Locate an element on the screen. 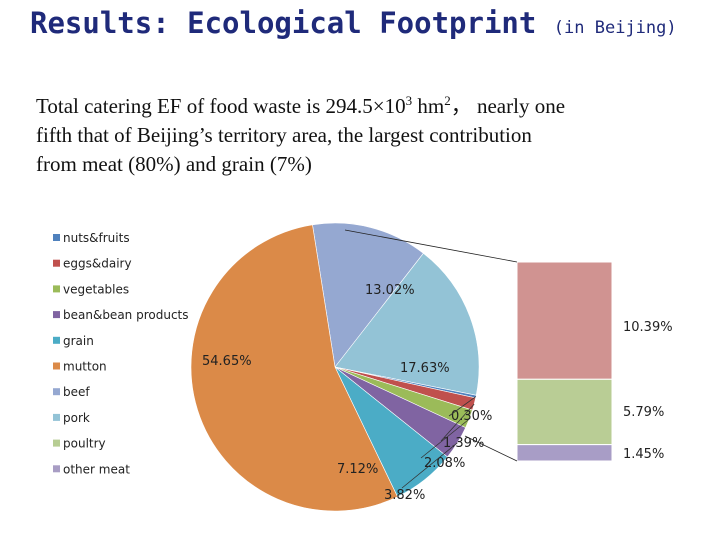 Image resolution: width=720 pixels, height=540 pixels. title-main: Results: Ecological Footprint is located at coordinates (283, 23).